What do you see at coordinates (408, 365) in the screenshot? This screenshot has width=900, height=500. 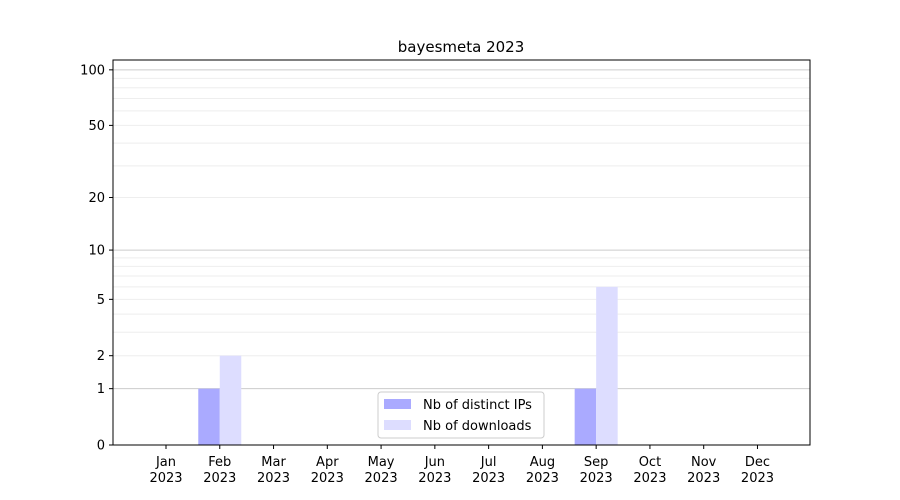 I see `bars` at bounding box center [408, 365].